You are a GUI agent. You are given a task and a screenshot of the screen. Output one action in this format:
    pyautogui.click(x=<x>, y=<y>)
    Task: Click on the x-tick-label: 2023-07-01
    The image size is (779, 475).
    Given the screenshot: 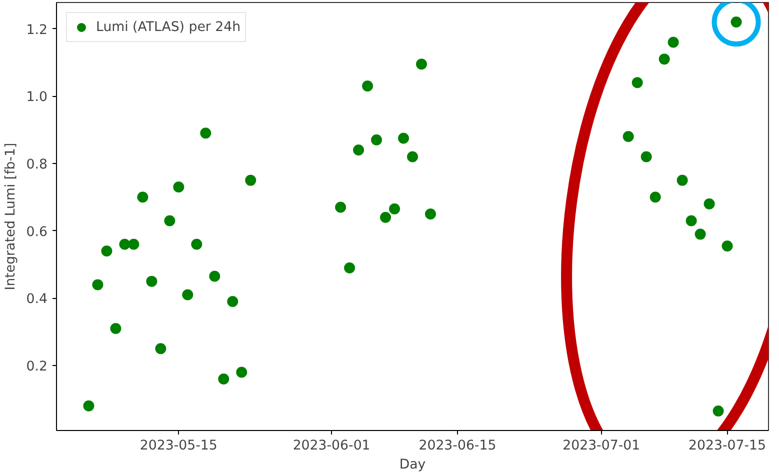 What is the action you would take?
    pyautogui.click(x=601, y=446)
    